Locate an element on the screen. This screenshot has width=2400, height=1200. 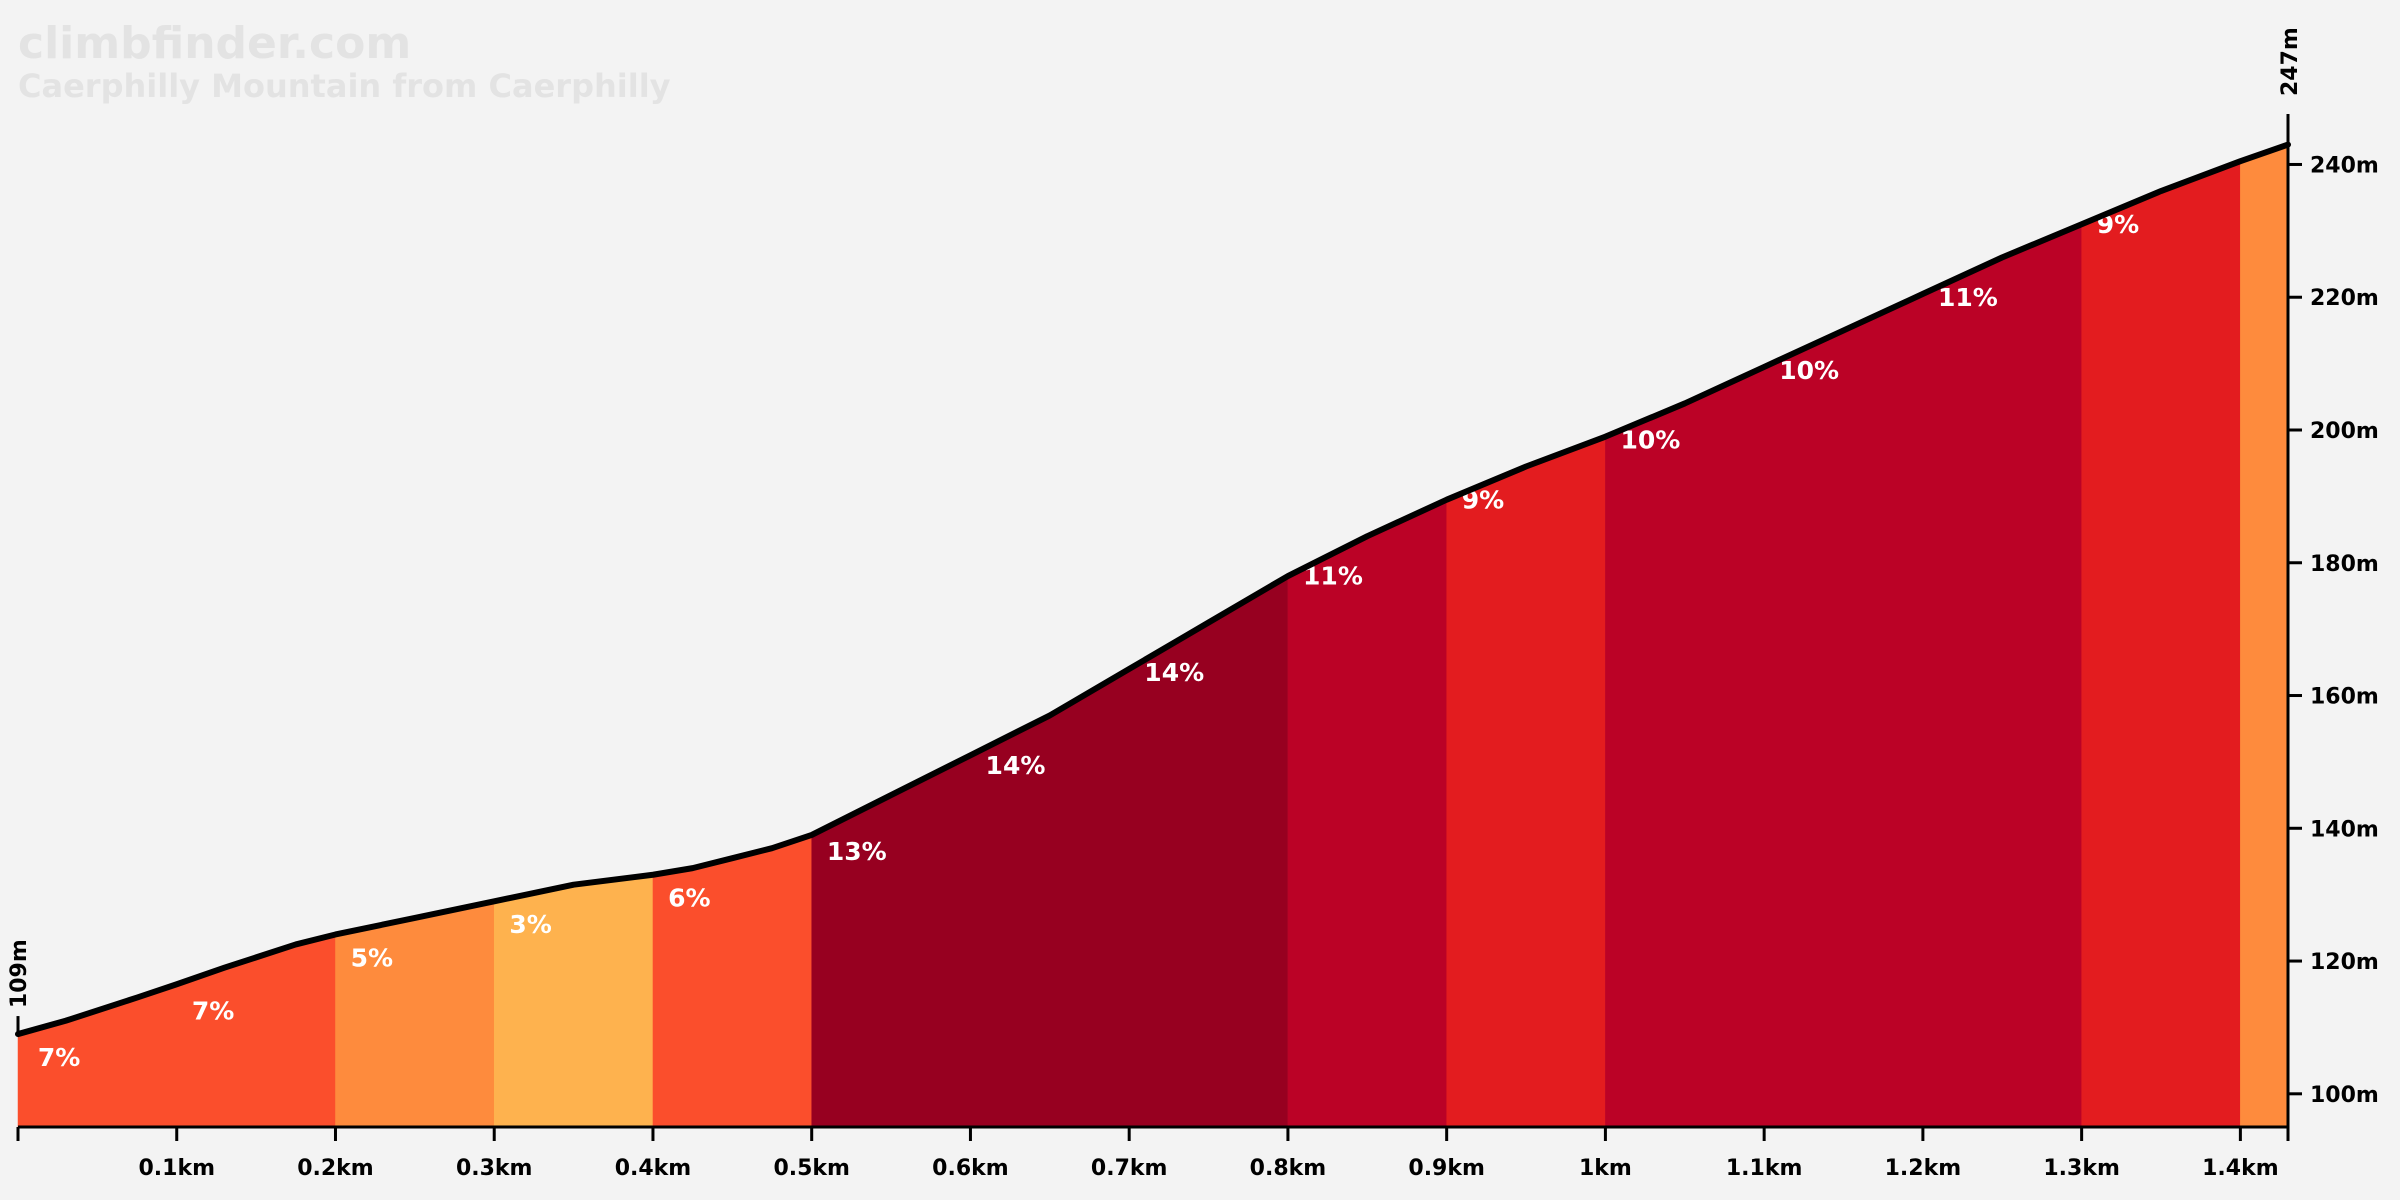
x-tick-label-5: 0.5km is located at coordinates (811, 1168).